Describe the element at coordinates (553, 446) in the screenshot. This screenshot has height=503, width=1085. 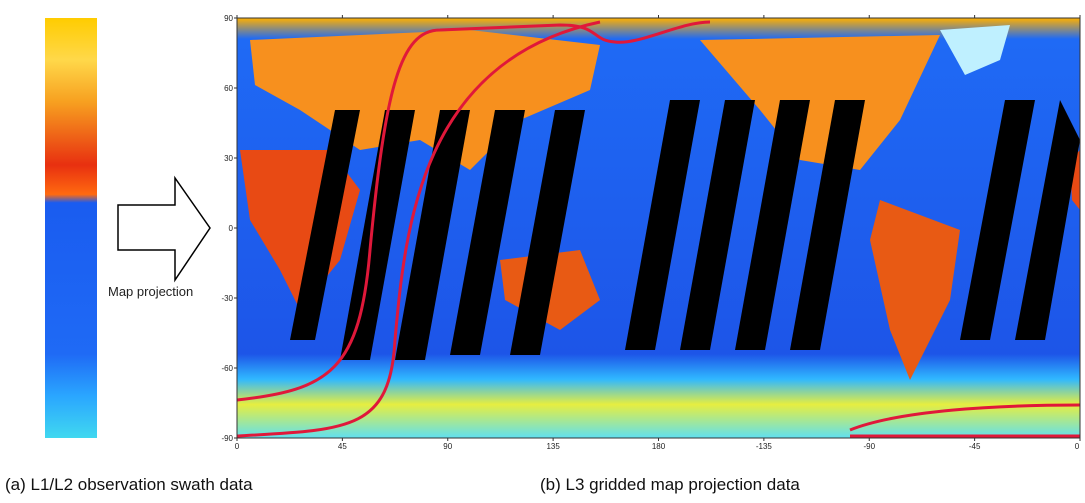
I see `lon-tick-label: 135` at that location.